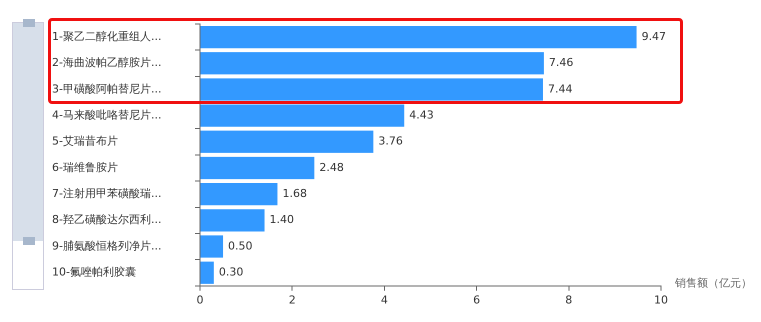 This screenshot has width=761, height=322. Describe the element at coordinates (94, 272) in the screenshot. I see `y-tick-label: 10-氟唑帕利胶囊` at that location.